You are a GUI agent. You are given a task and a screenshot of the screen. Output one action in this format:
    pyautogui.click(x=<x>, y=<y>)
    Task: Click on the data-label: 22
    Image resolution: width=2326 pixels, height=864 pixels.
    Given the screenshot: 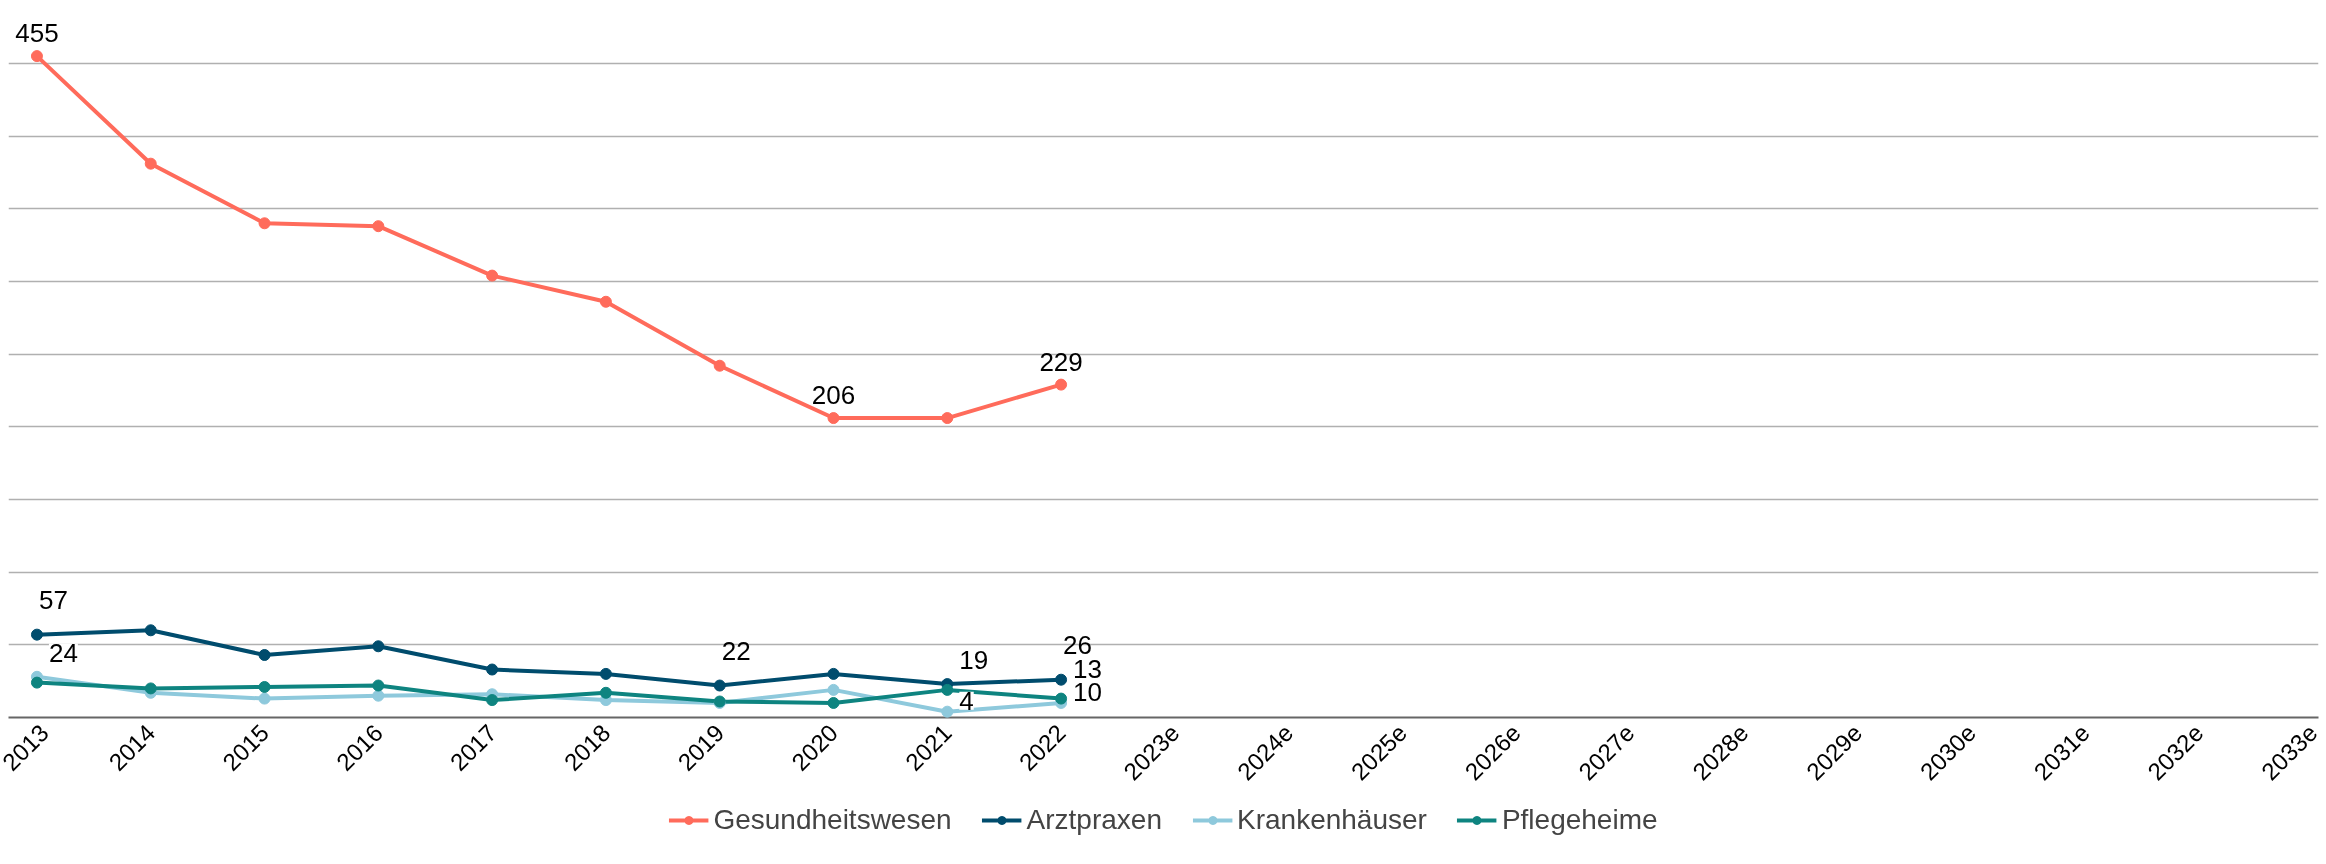 What is the action you would take?
    pyautogui.click(x=736, y=650)
    